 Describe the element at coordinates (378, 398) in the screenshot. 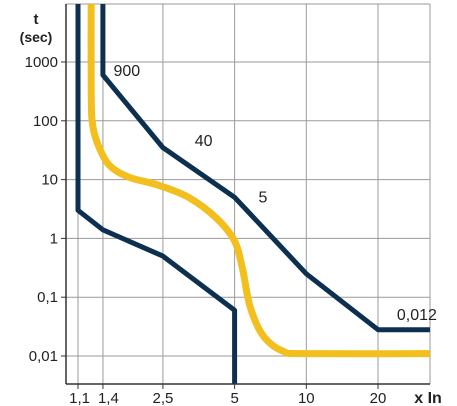

I see `x-tick-label: 20` at that location.